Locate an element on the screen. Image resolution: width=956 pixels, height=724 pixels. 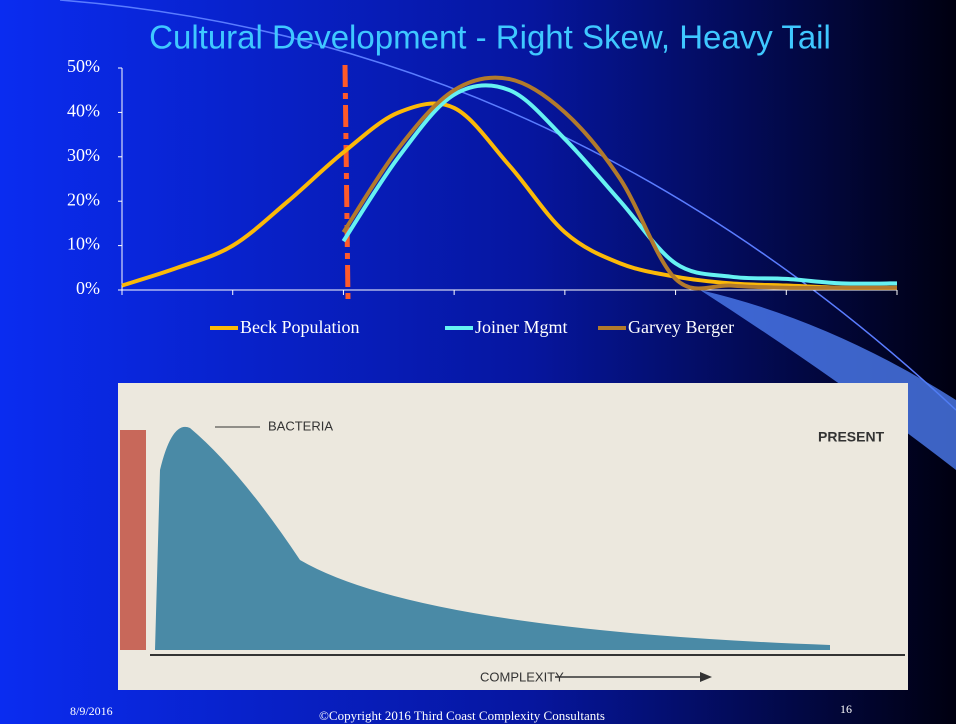
y-tick-label: 40% is located at coordinates (83, 111).